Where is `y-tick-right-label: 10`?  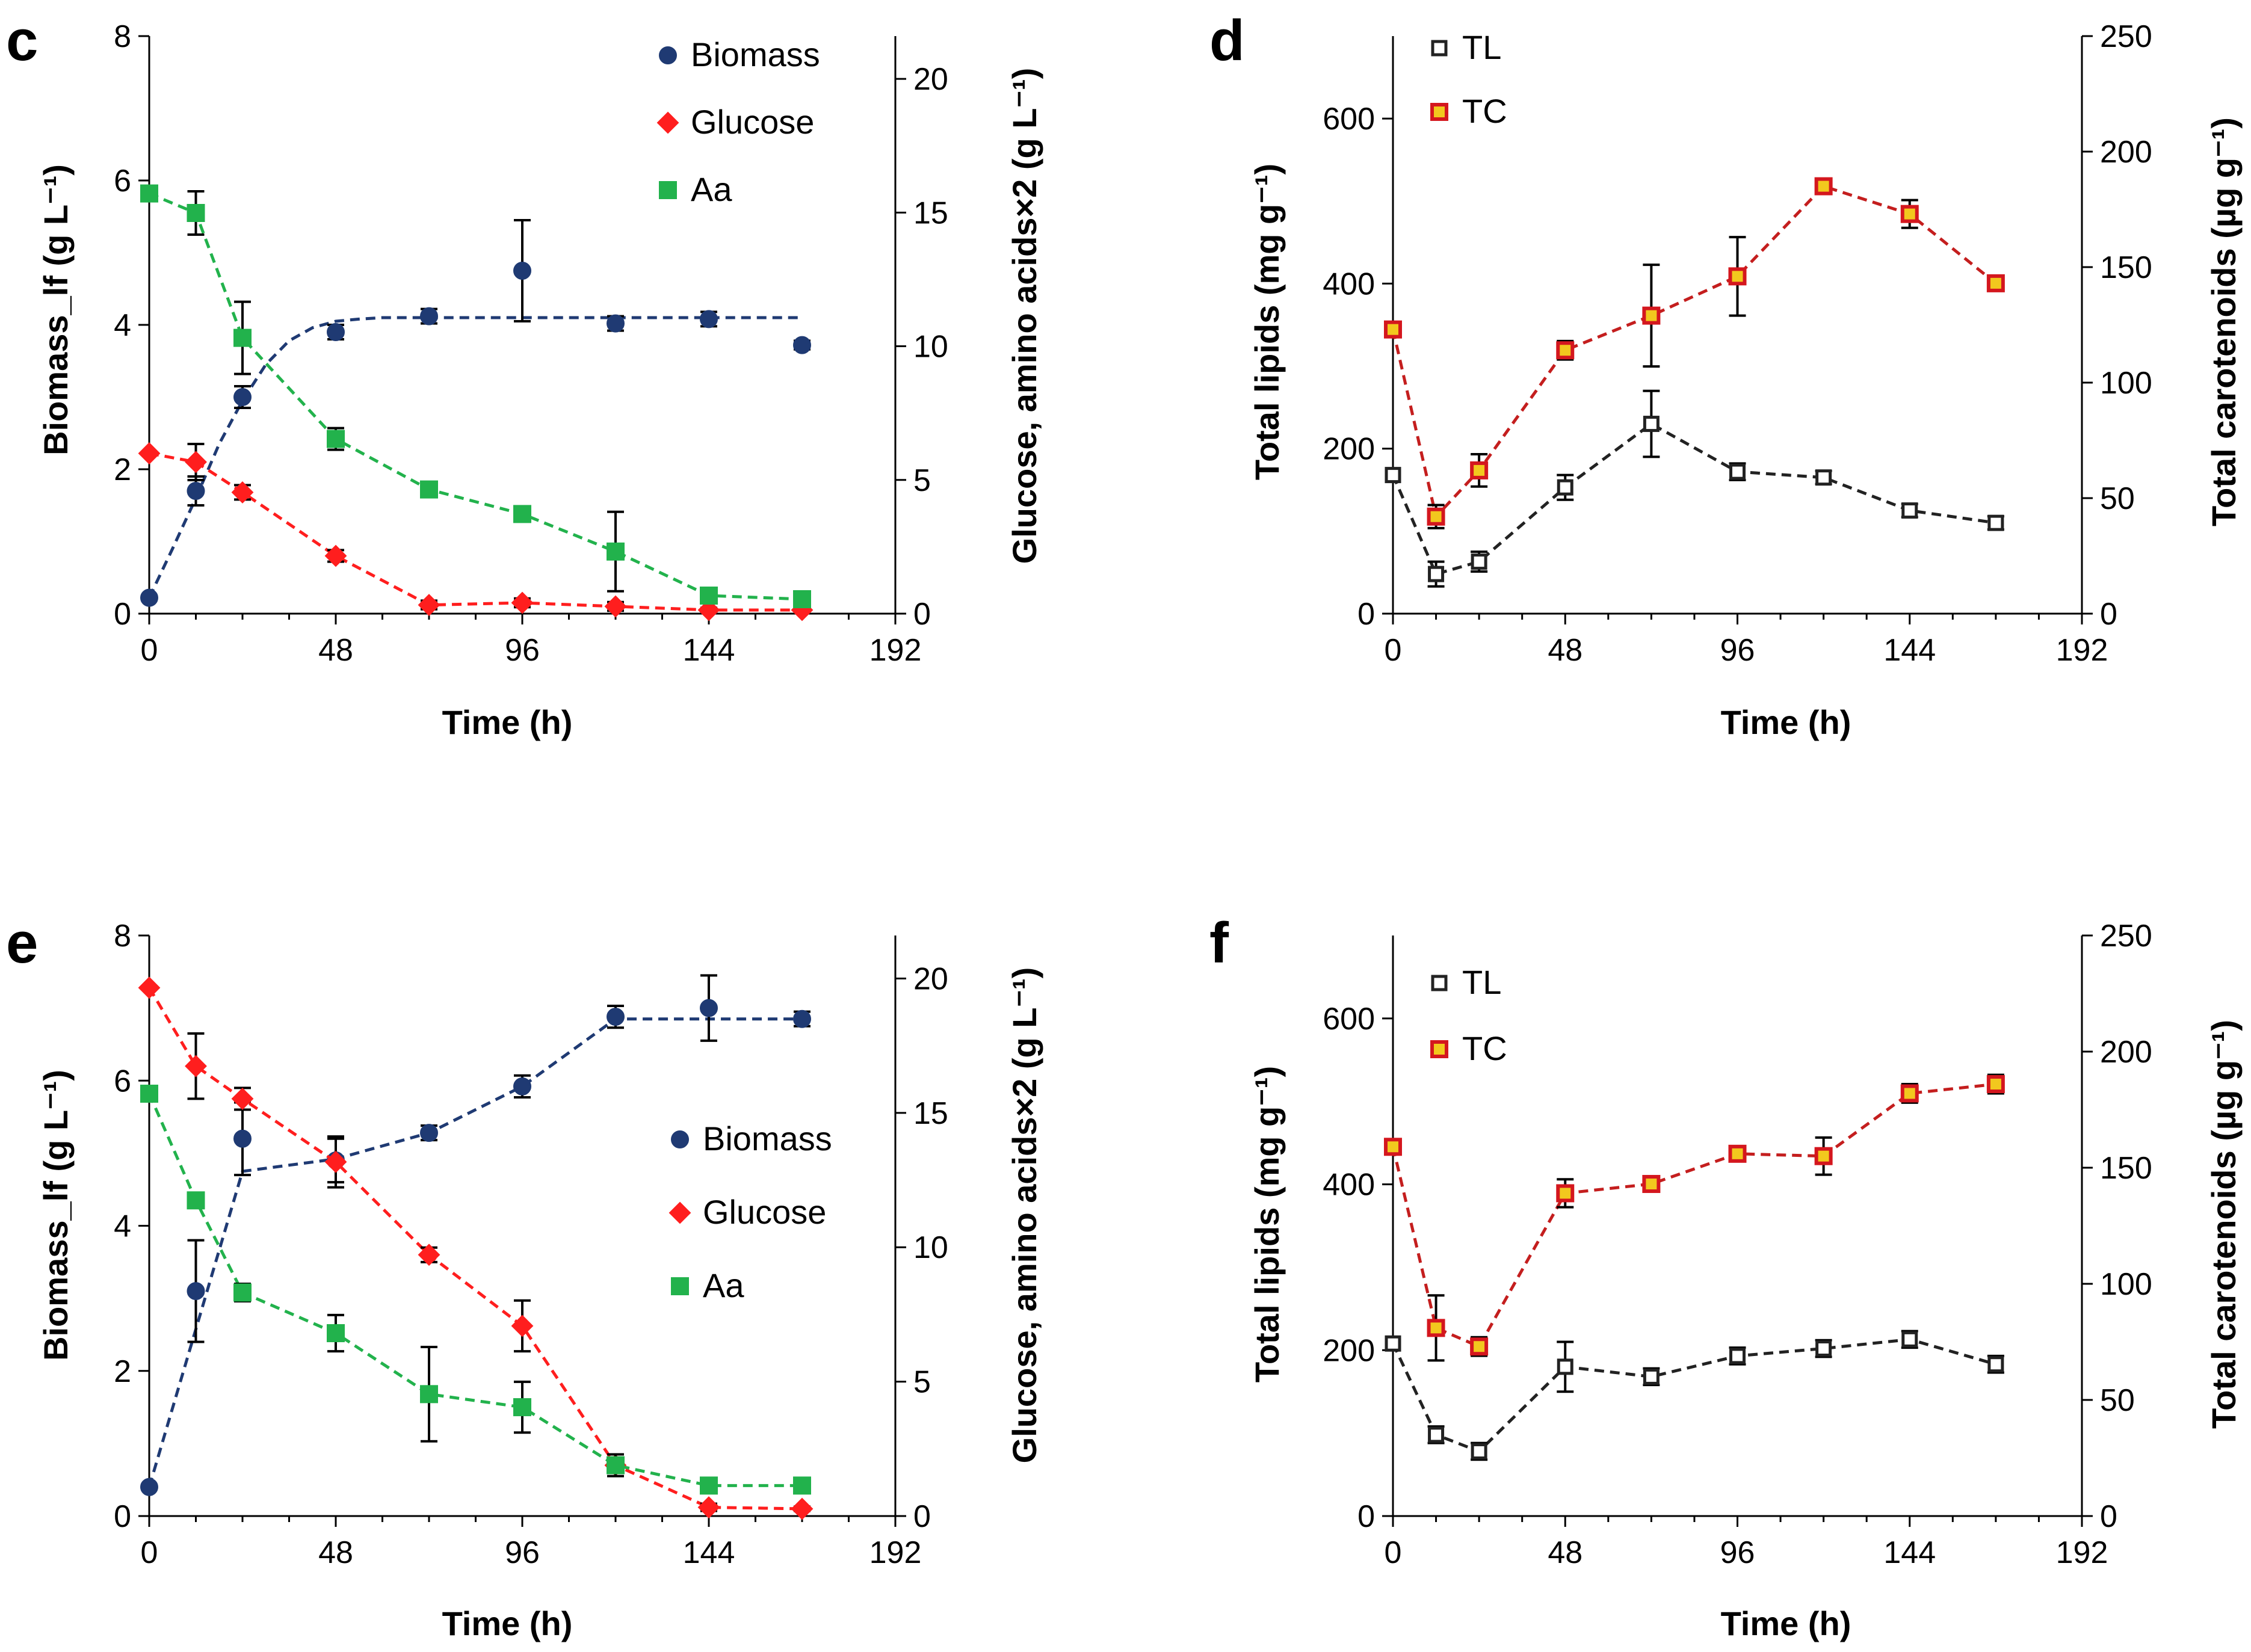 y-tick-right-label: 10 is located at coordinates (930, 1247).